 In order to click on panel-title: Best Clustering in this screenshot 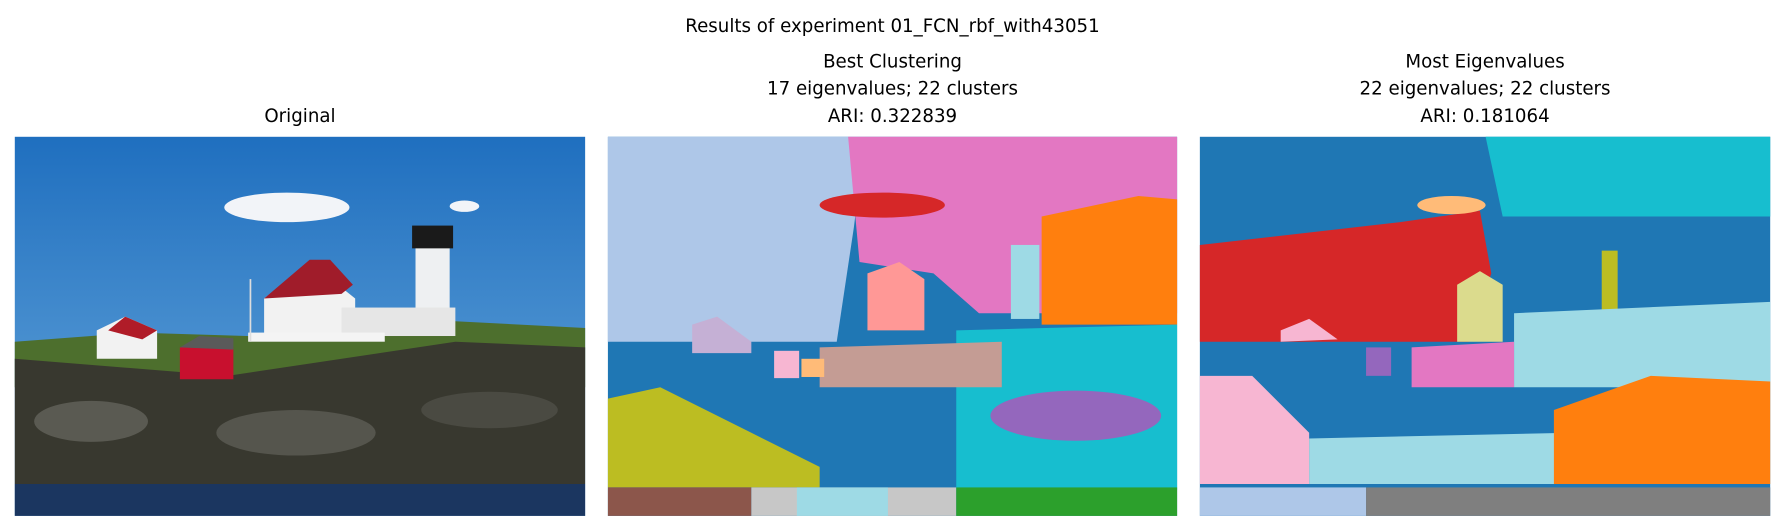, I will do `click(892, 61)`.